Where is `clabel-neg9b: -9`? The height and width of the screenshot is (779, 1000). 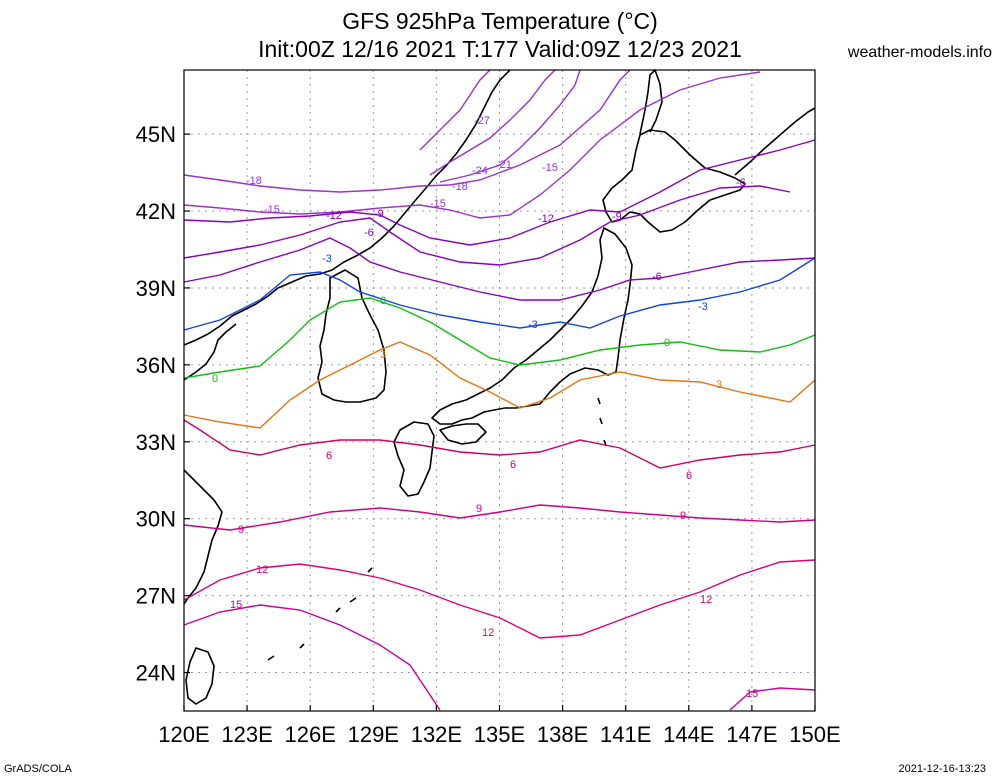
clabel-neg9b: -9 is located at coordinates (617, 217).